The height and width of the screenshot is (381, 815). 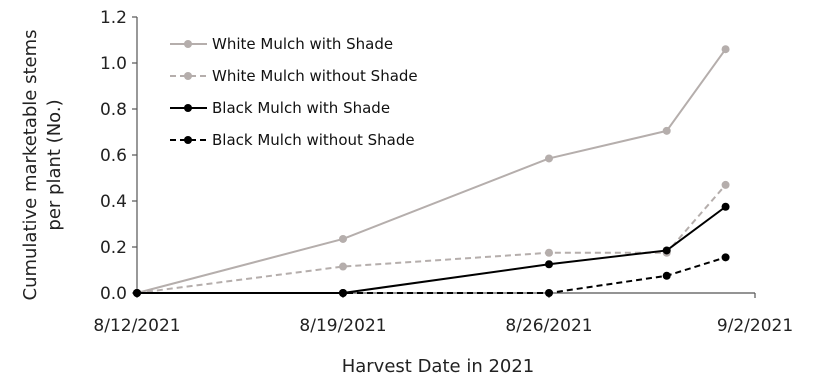 What do you see at coordinates (113, 294) in the screenshot?
I see `y-tick-label: 0.0` at bounding box center [113, 294].